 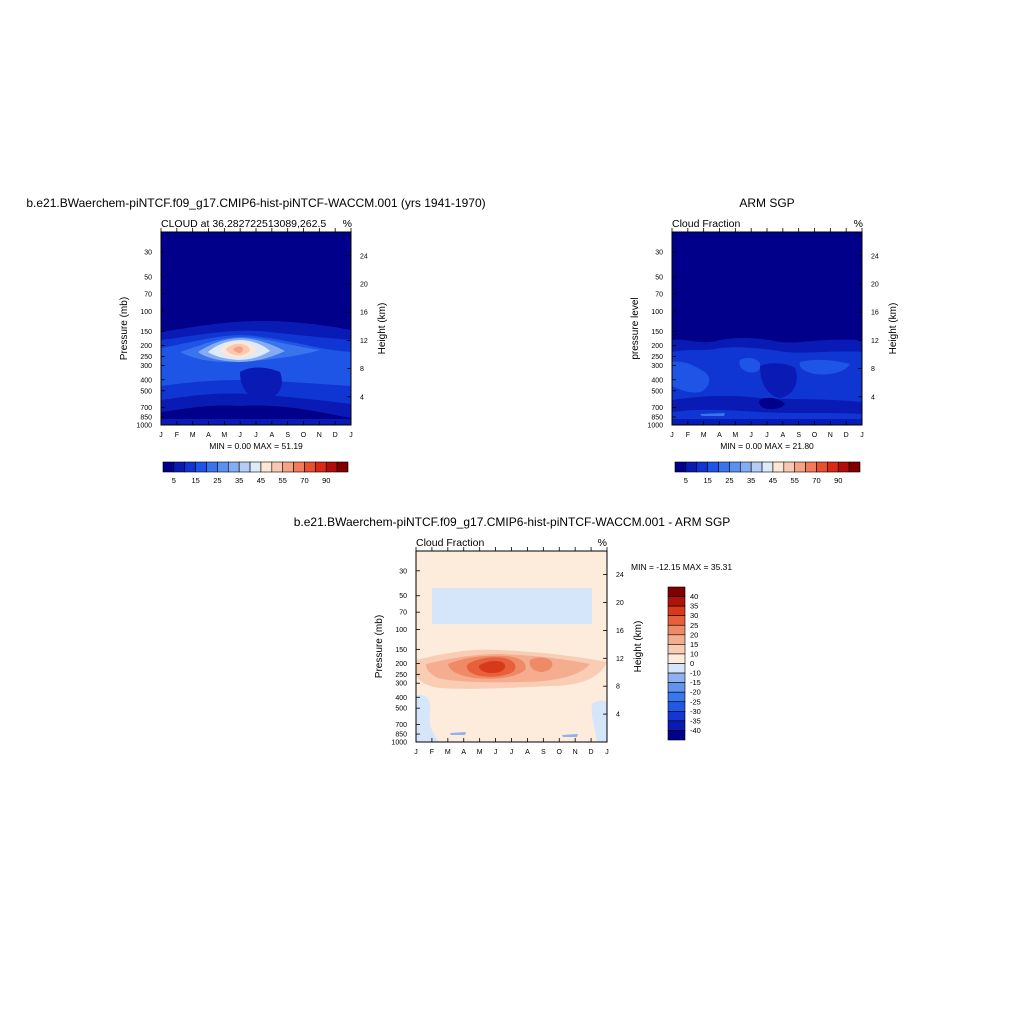 I want to click on colorbar-label: -35, so click(x=695, y=720).